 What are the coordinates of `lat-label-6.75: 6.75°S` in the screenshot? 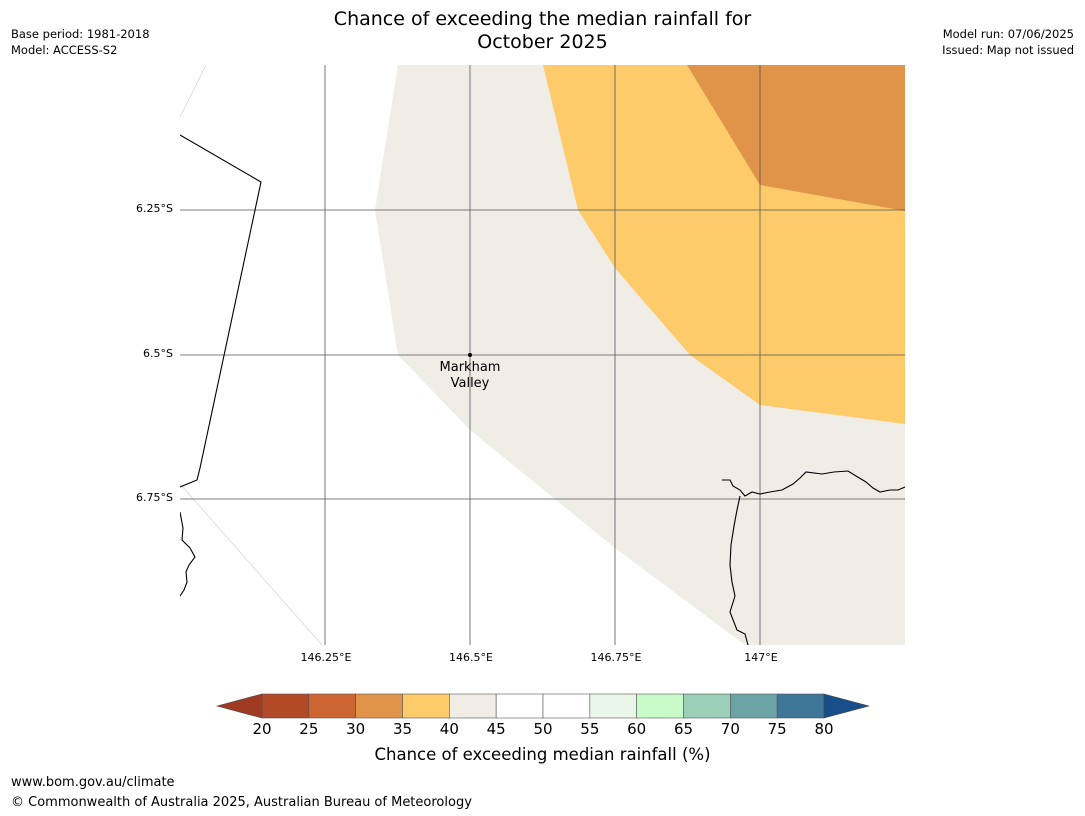 It's located at (154, 497).